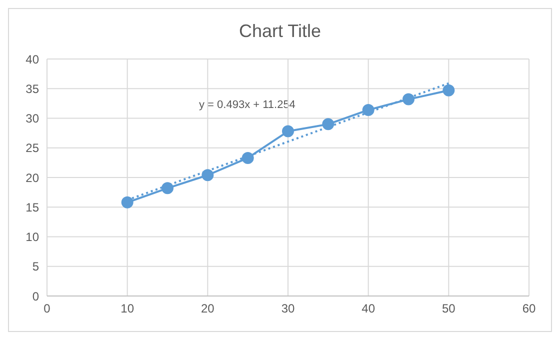 The image size is (560, 338). I want to click on y-tick-label: 5, so click(36, 267).